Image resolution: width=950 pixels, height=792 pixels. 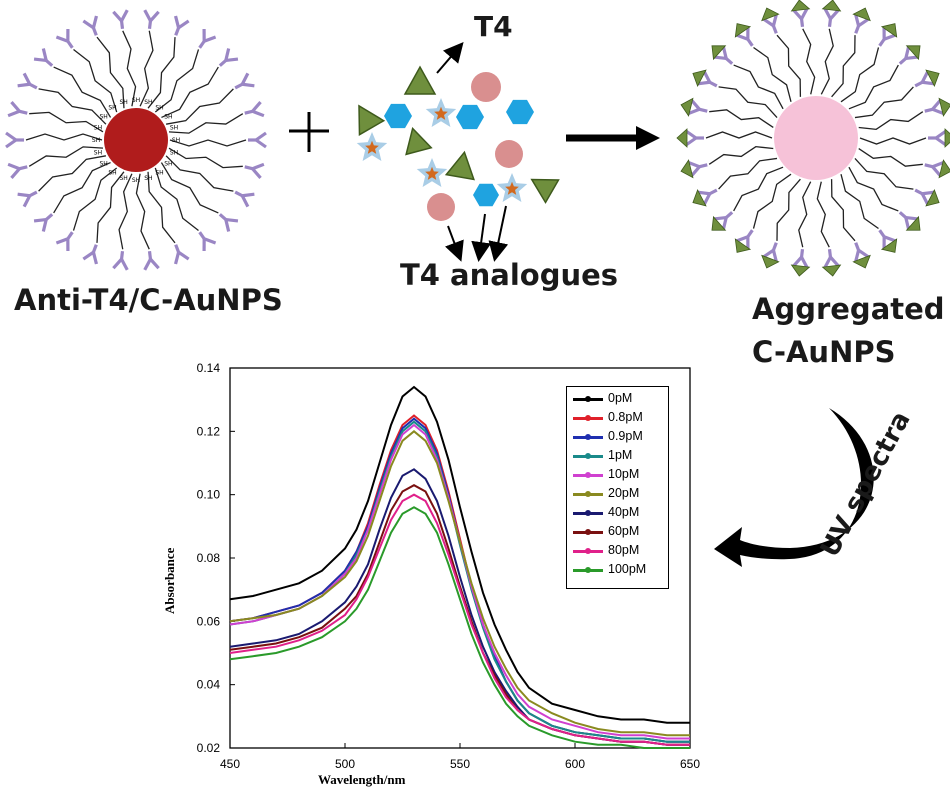 What do you see at coordinates (136, 140) in the screenshot?
I see `gold-core-icon` at bounding box center [136, 140].